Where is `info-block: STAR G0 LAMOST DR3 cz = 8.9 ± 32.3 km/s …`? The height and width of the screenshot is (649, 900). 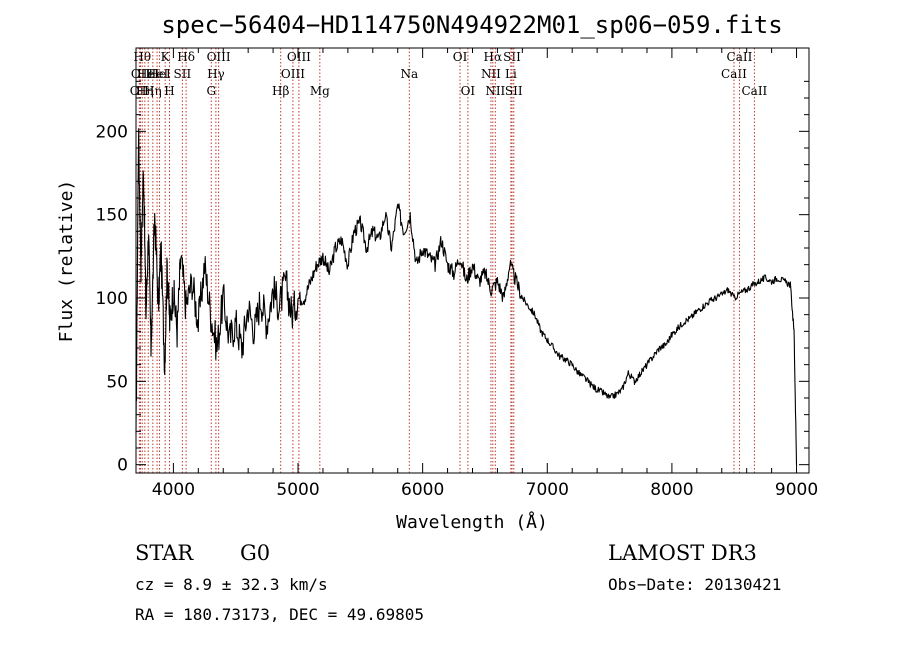
info-block: STAR G0 LAMOST DR3 cz = 8.9 ± 32.3 km/s … is located at coordinates (458, 582).